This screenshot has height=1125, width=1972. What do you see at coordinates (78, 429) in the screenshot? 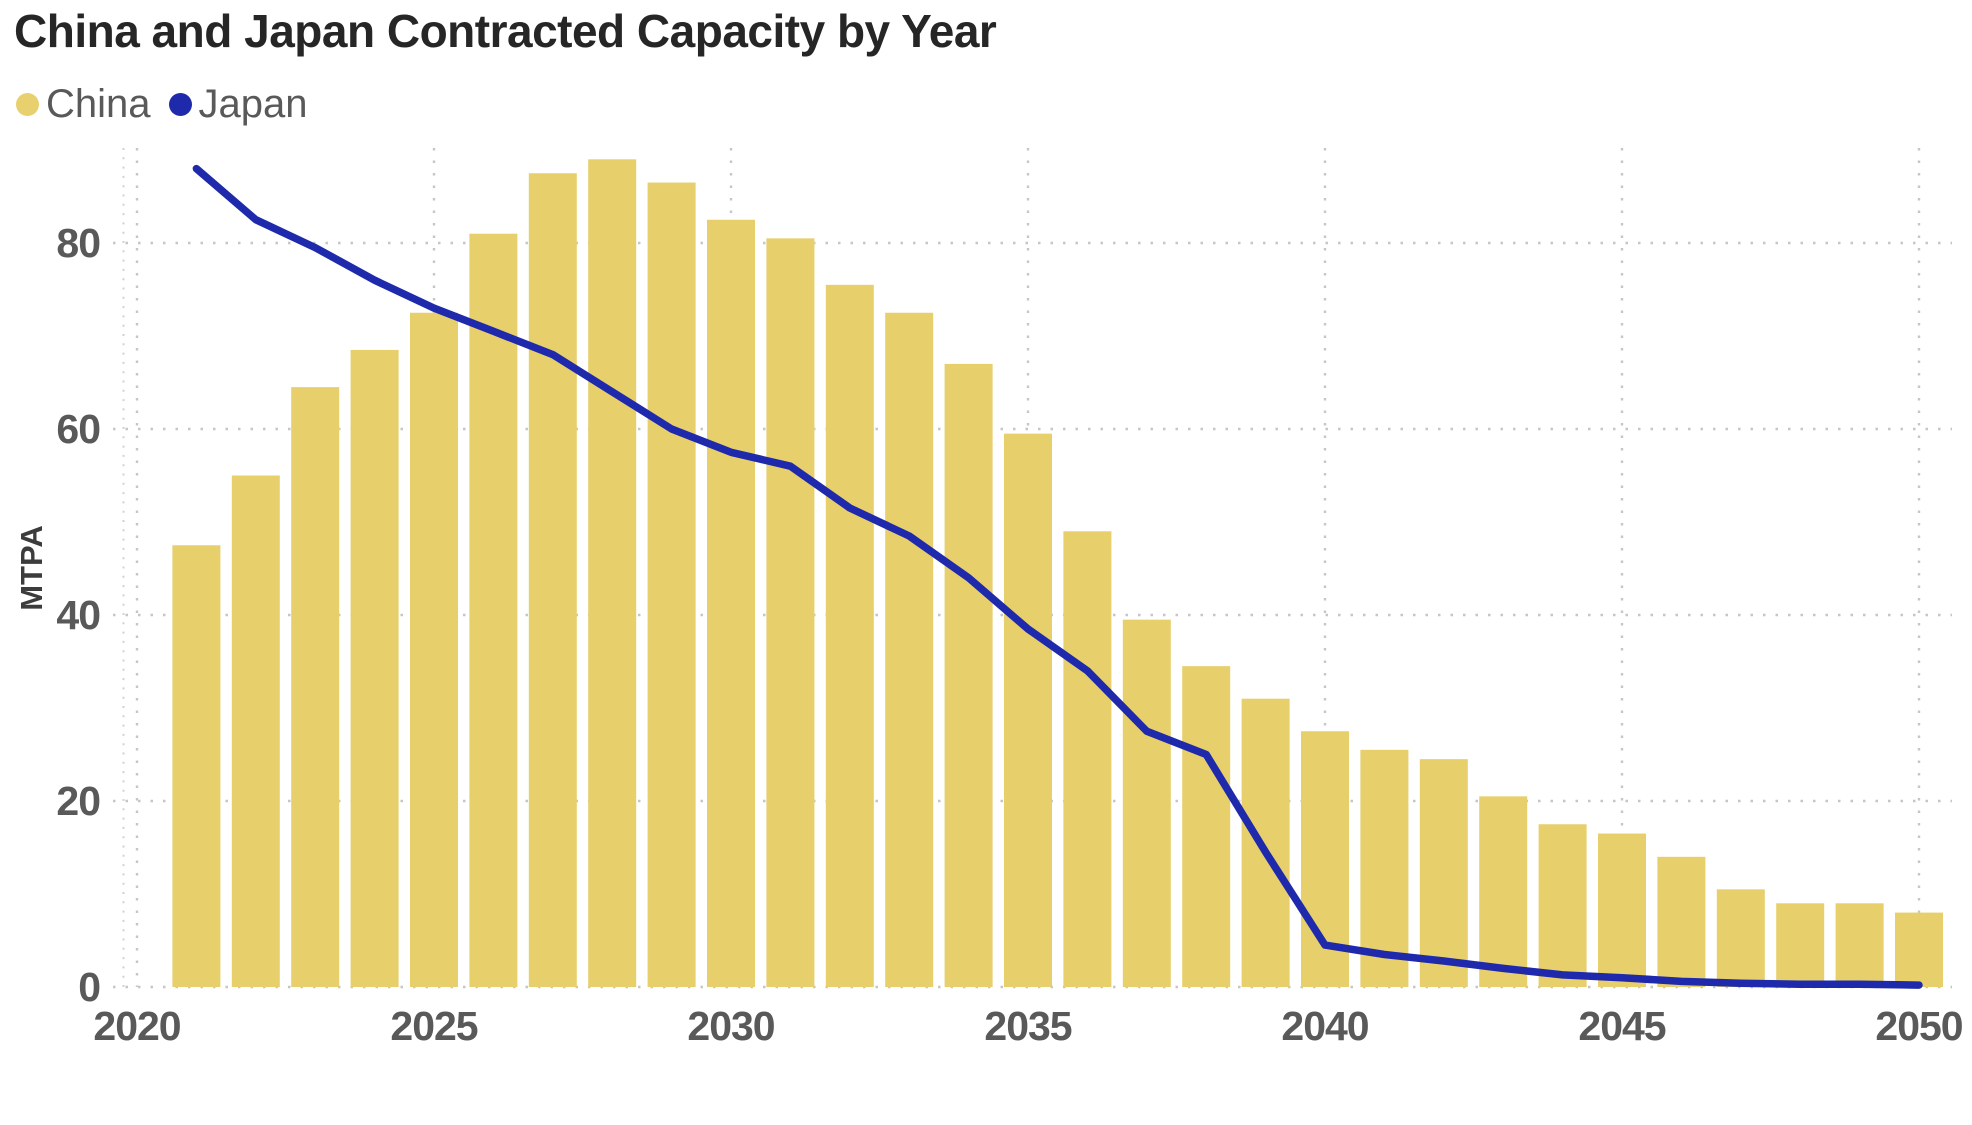
I see `y-tick-label-60: 60` at bounding box center [78, 429].